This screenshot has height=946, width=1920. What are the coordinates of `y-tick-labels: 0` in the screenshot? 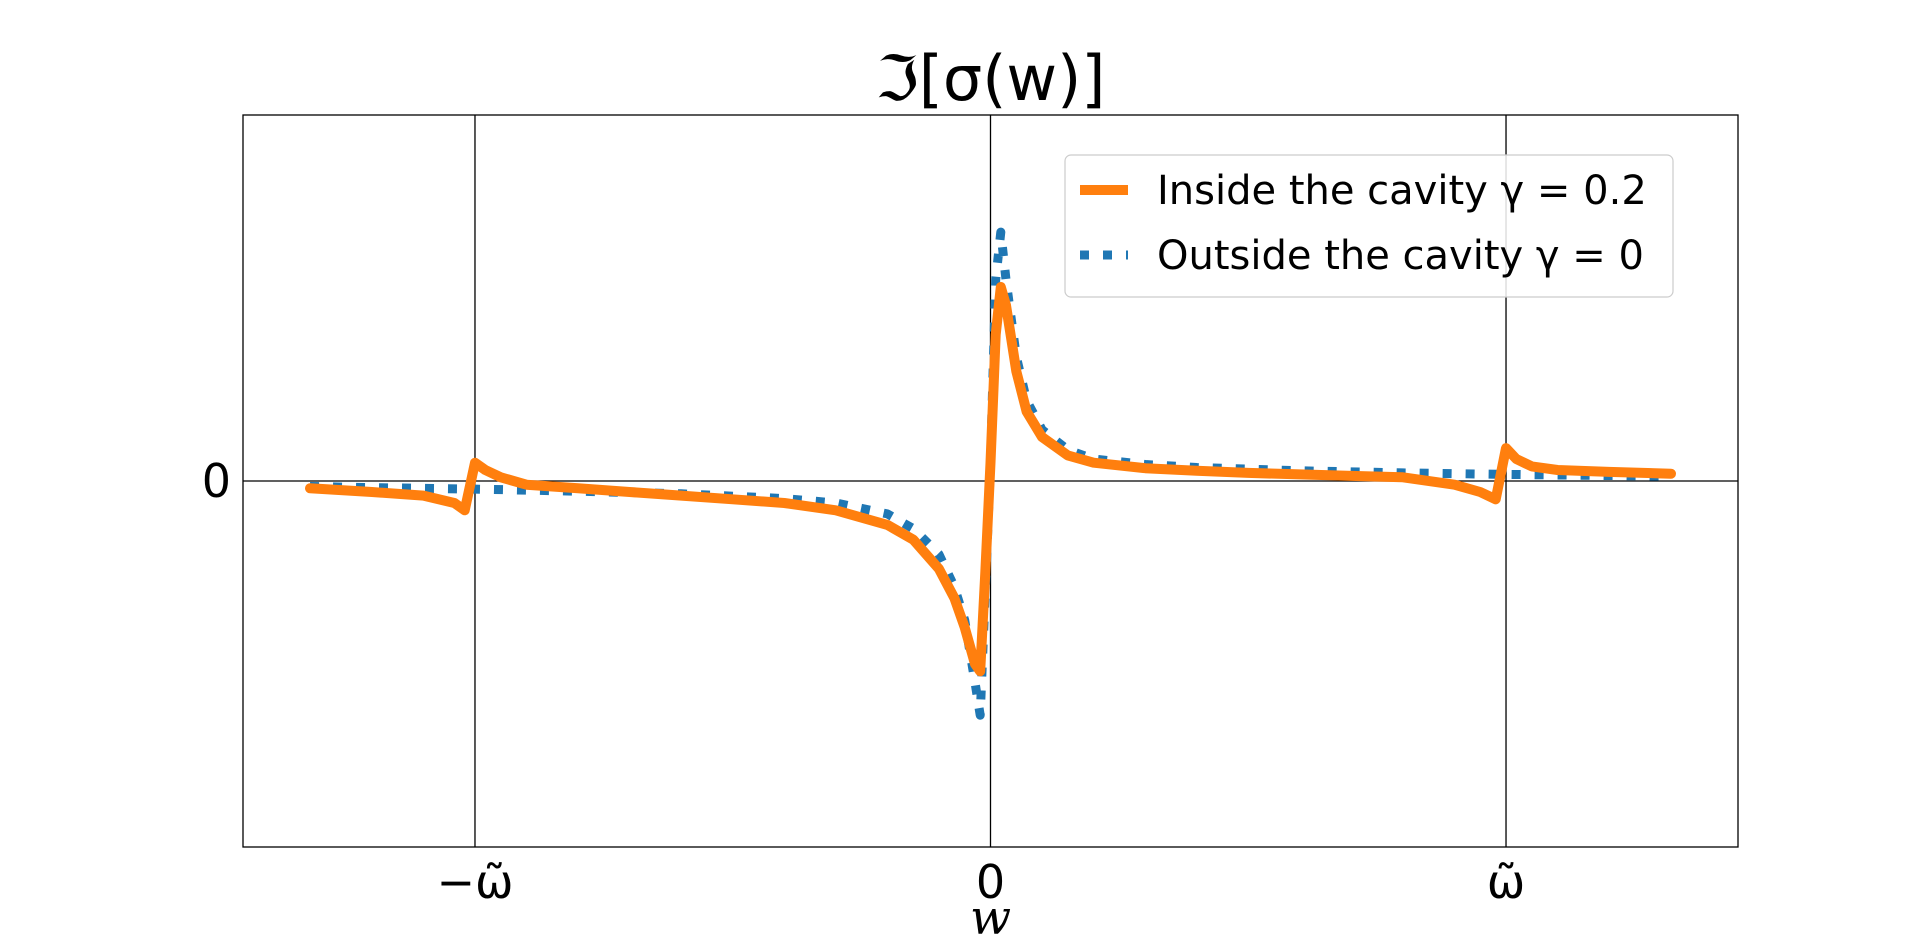 It's located at (216, 481).